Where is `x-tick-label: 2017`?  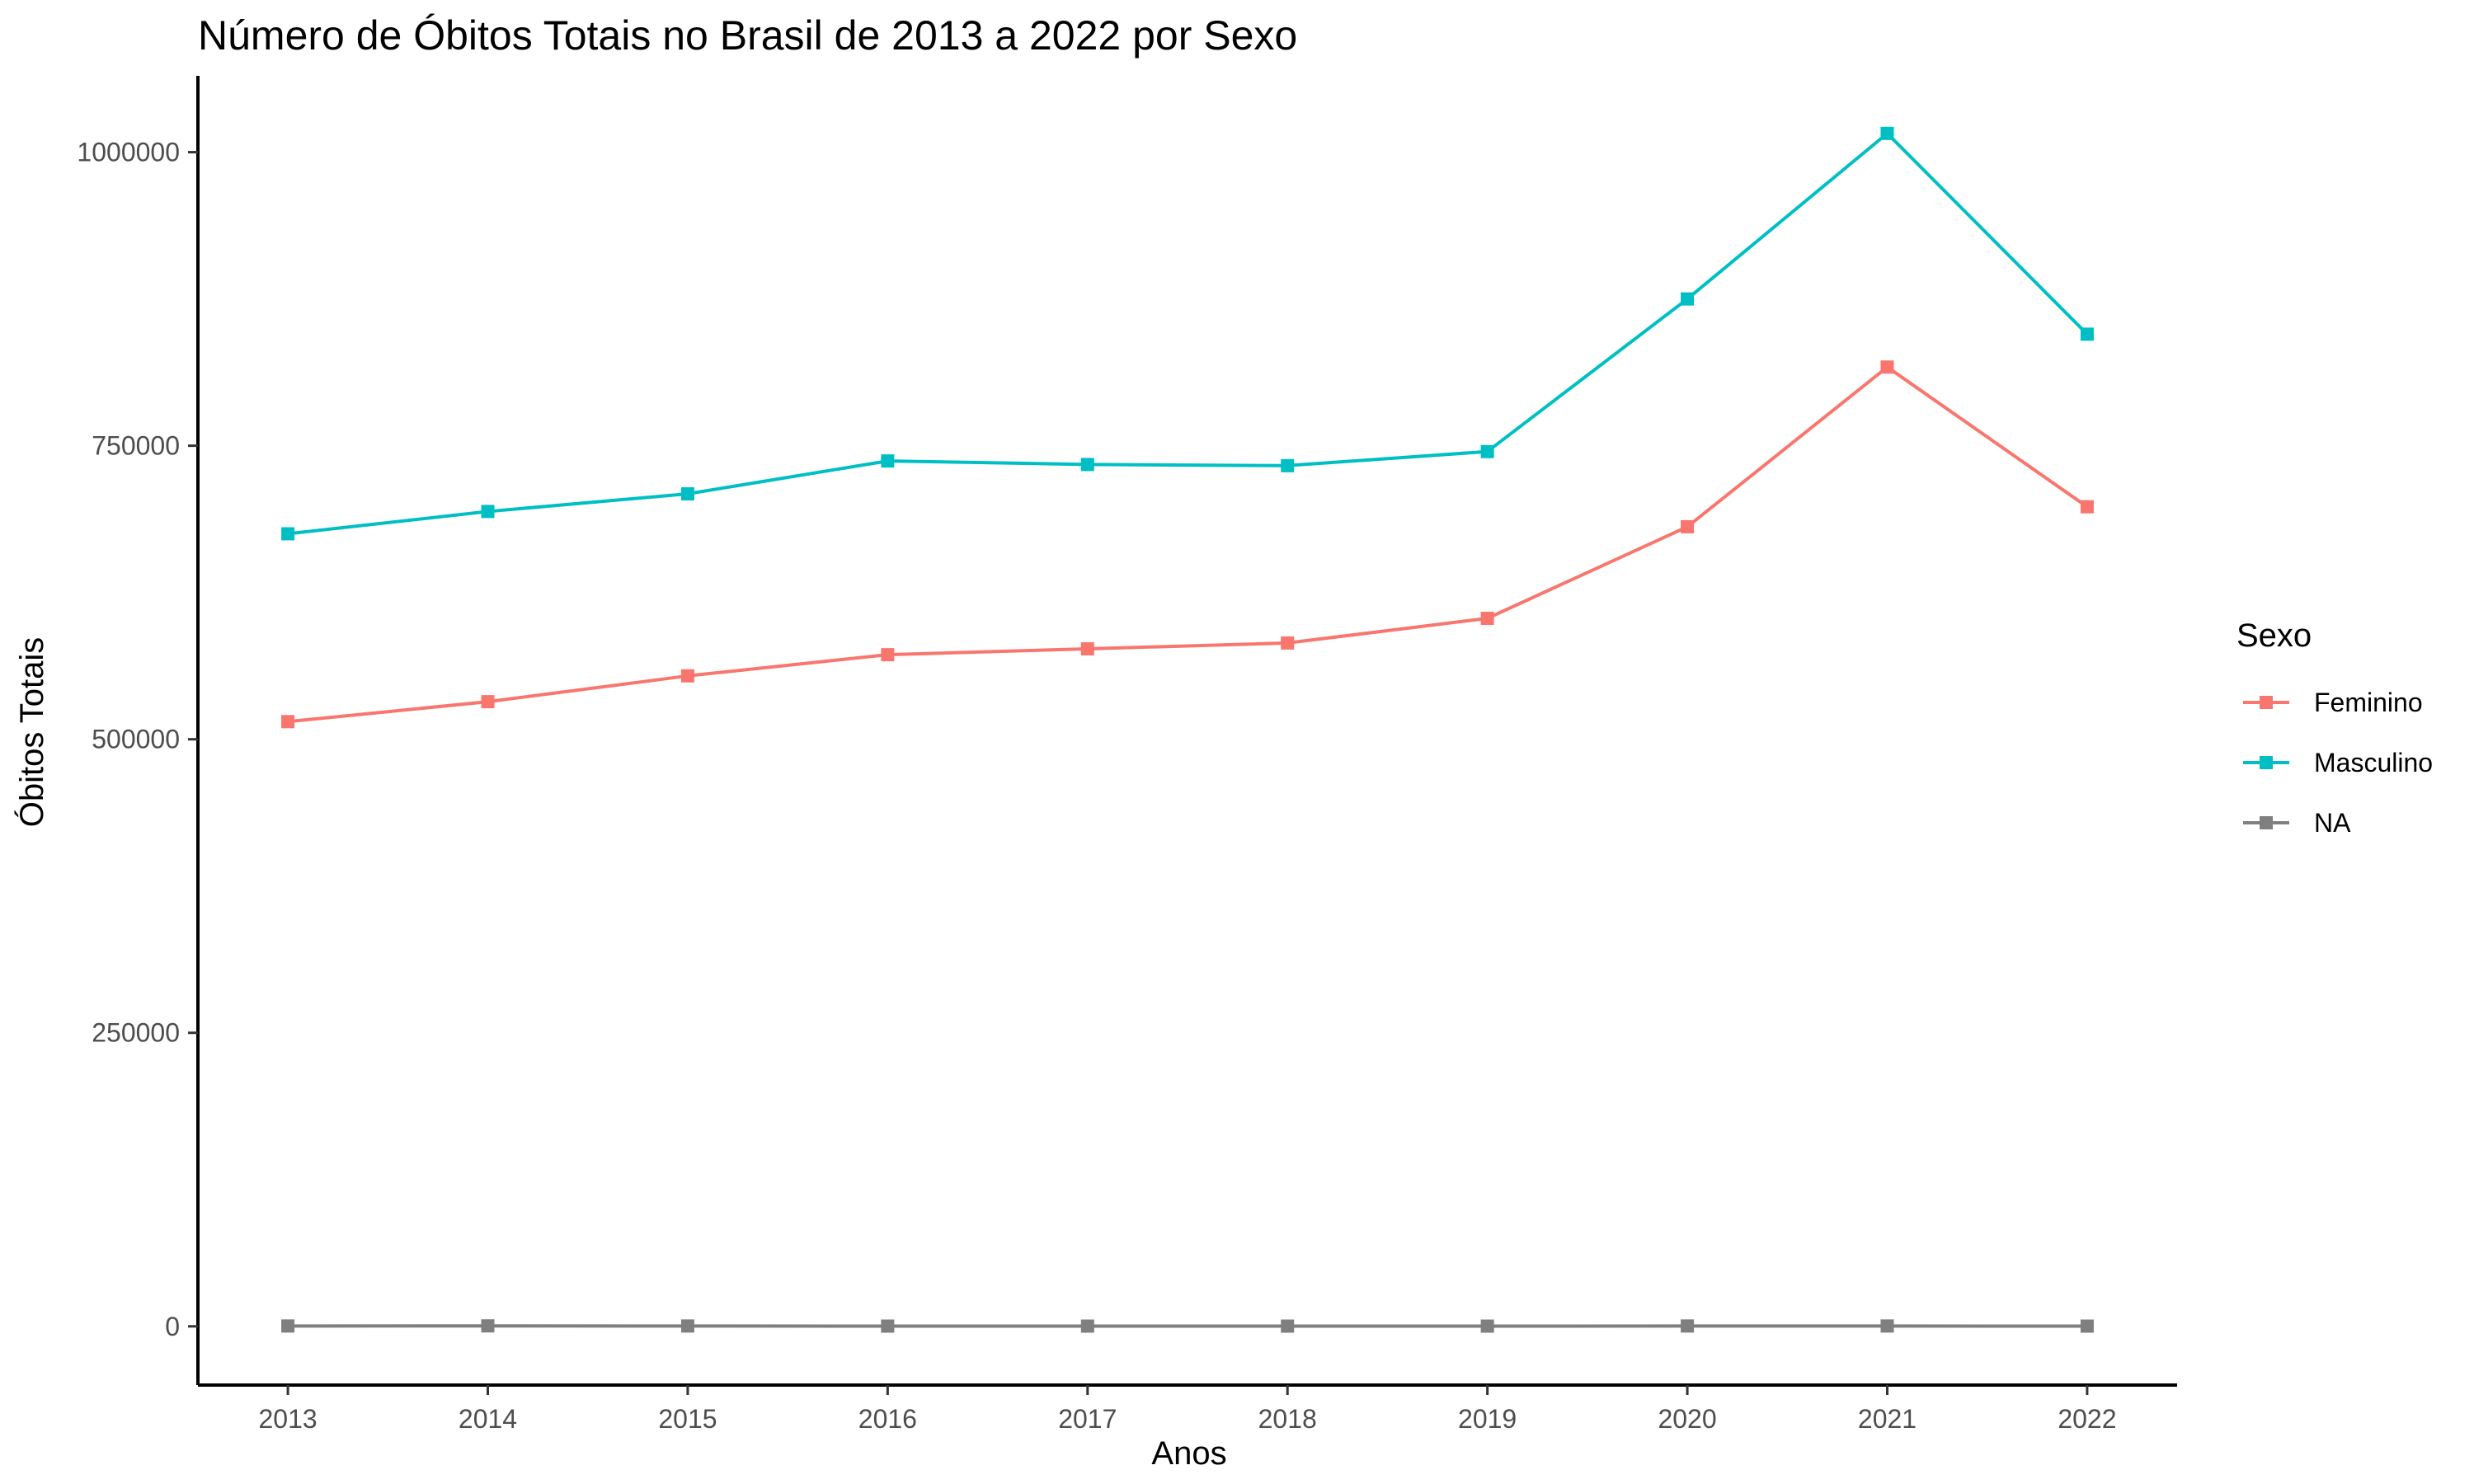 x-tick-label: 2017 is located at coordinates (1087, 1419).